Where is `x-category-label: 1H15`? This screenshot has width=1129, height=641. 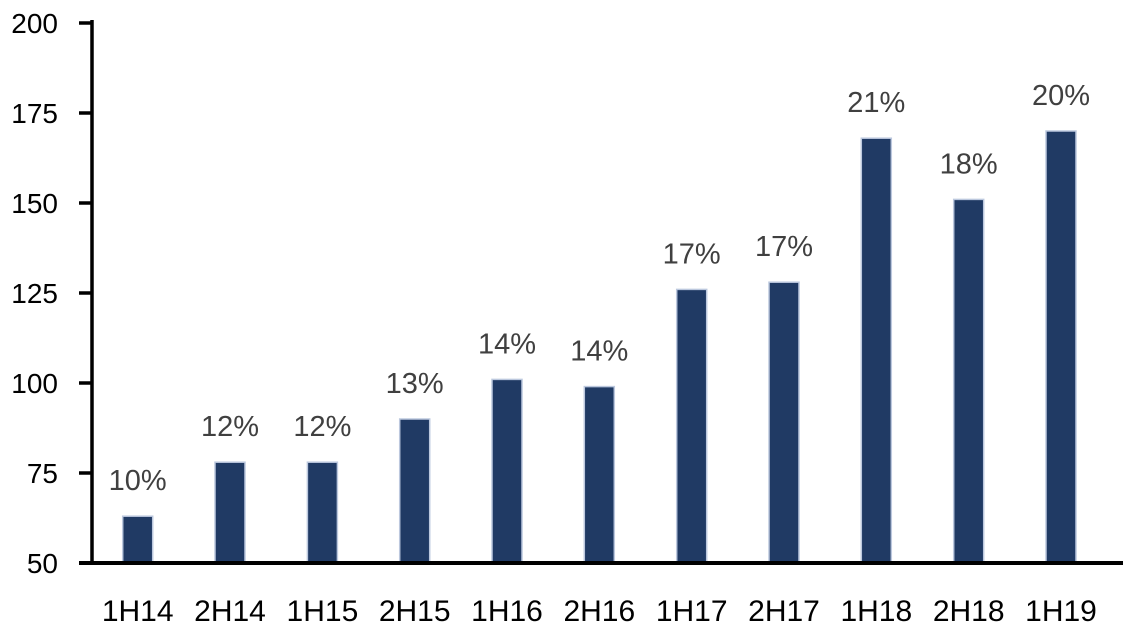
x-category-label: 1H15 is located at coordinates (323, 611).